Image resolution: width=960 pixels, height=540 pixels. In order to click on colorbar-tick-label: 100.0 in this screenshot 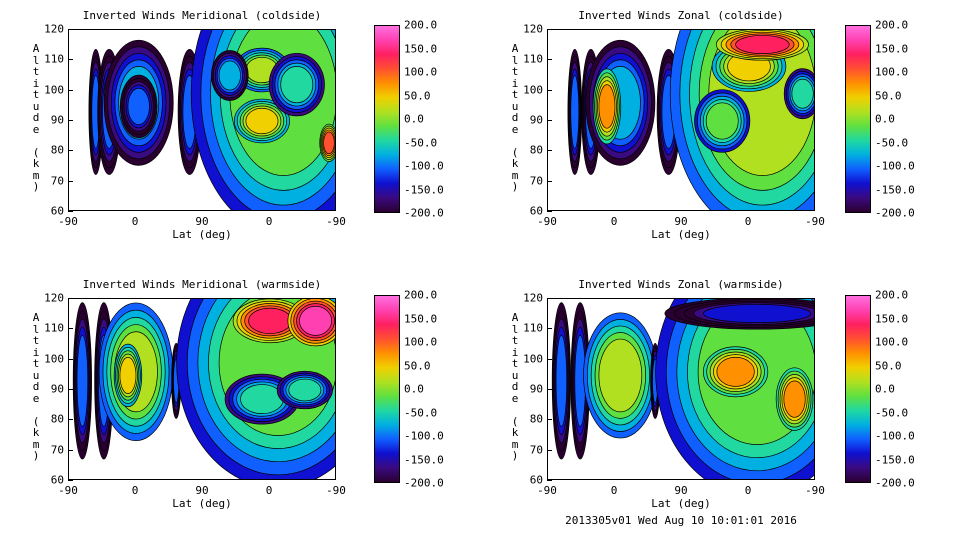, I will do `click(421, 342)`.